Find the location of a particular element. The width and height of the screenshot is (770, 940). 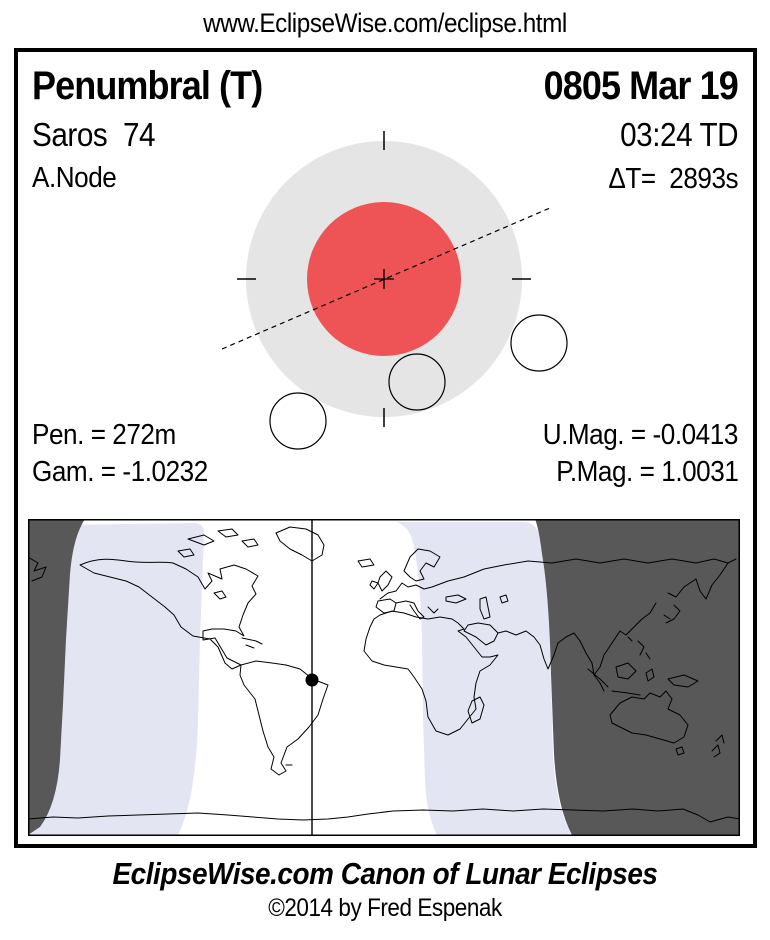

copyright: ©2014 by Fred Espenak is located at coordinates (385, 908).